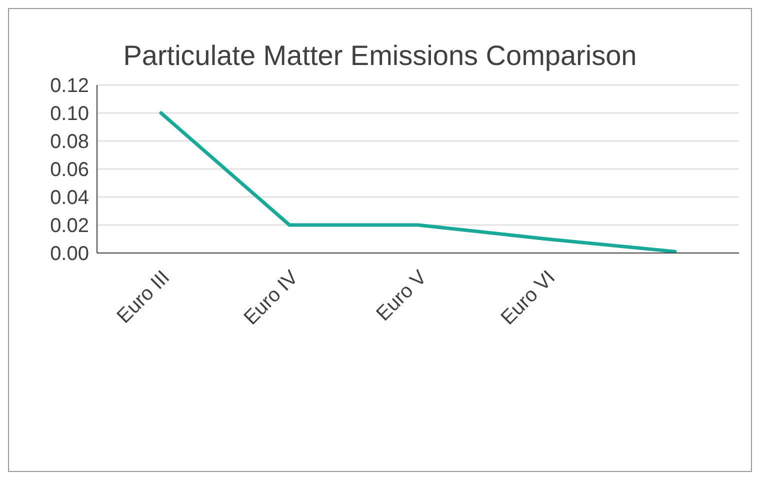 The image size is (762, 481). I want to click on y-tick-label: 0.04, so click(69, 198).